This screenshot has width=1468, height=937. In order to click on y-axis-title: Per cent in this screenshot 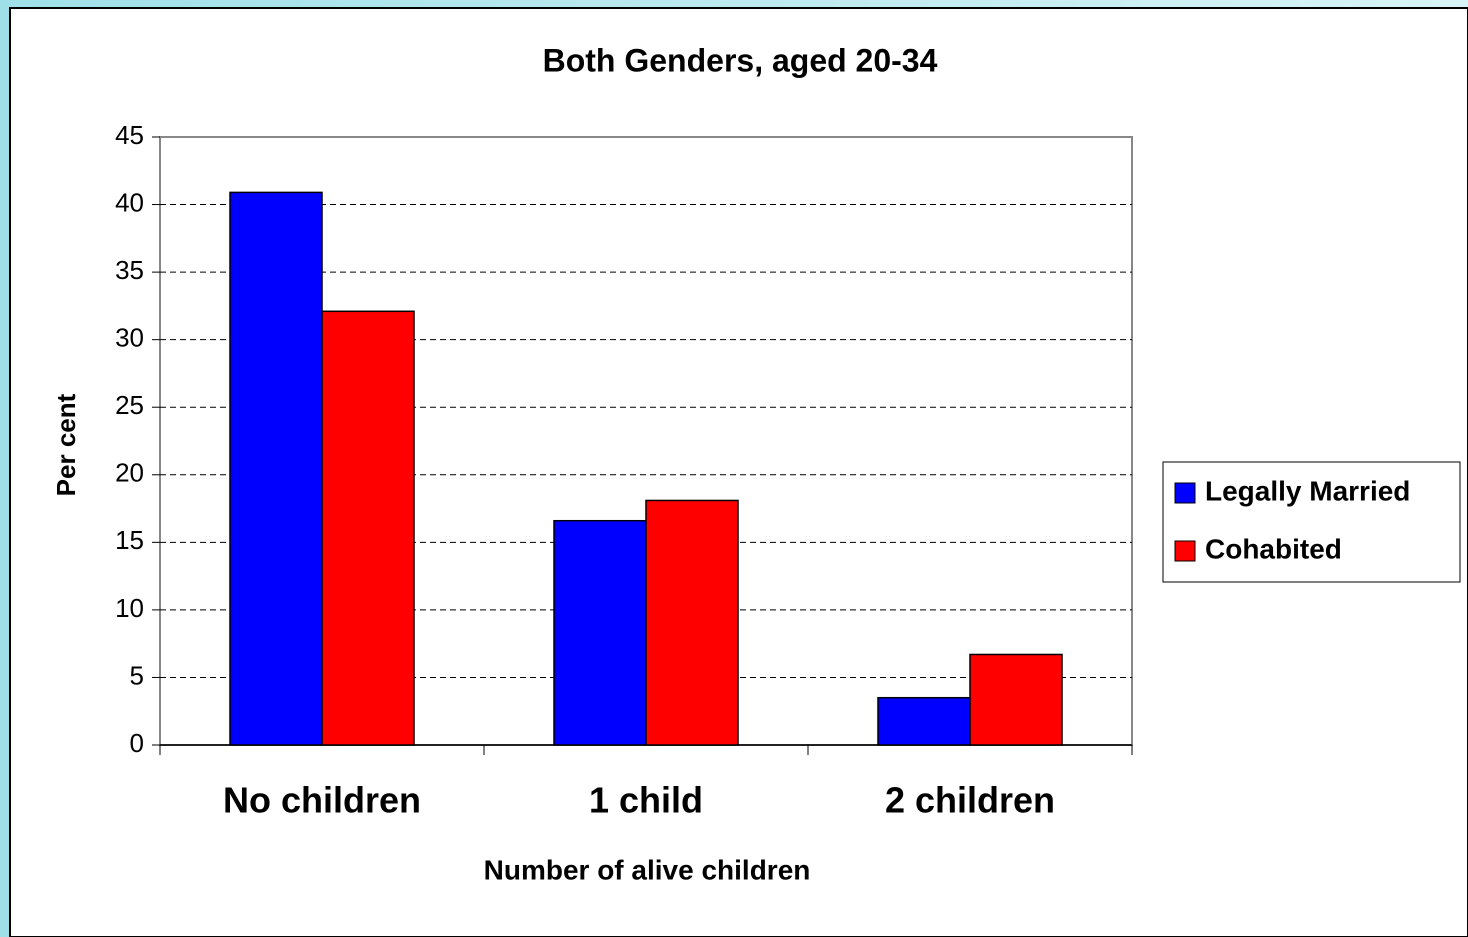, I will do `click(66, 444)`.